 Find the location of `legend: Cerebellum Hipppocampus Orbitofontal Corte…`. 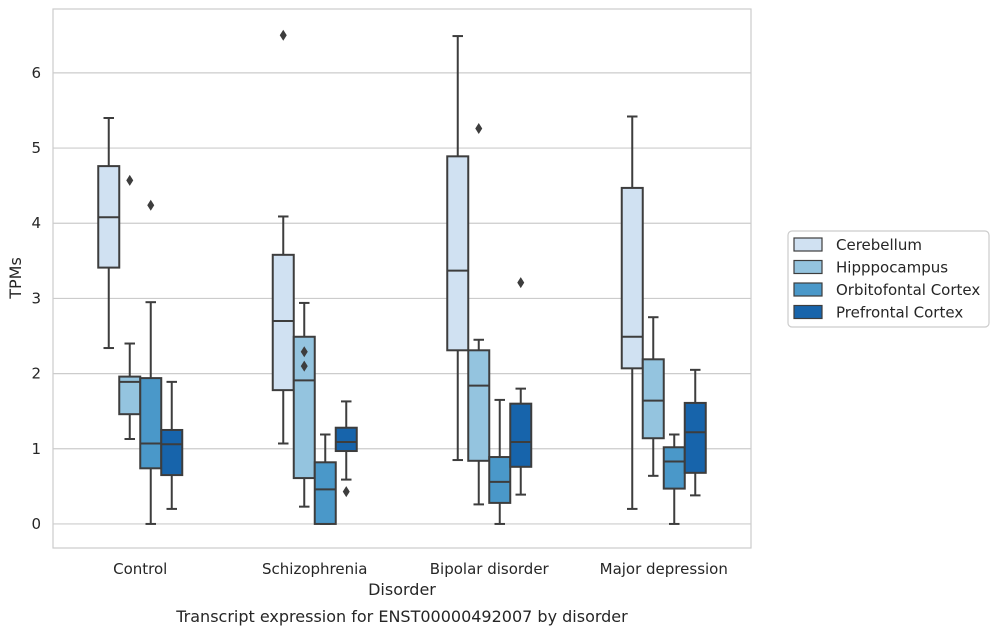

legend: Cerebellum Hipppocampus Orbitofontal Corte… is located at coordinates (888, 279).